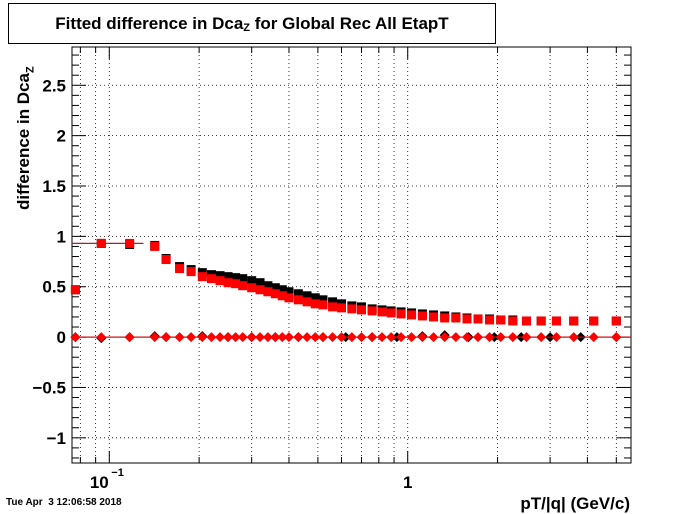  What do you see at coordinates (349, 23) in the screenshot?
I see `title-rest: for Global Rec All EtapT` at bounding box center [349, 23].